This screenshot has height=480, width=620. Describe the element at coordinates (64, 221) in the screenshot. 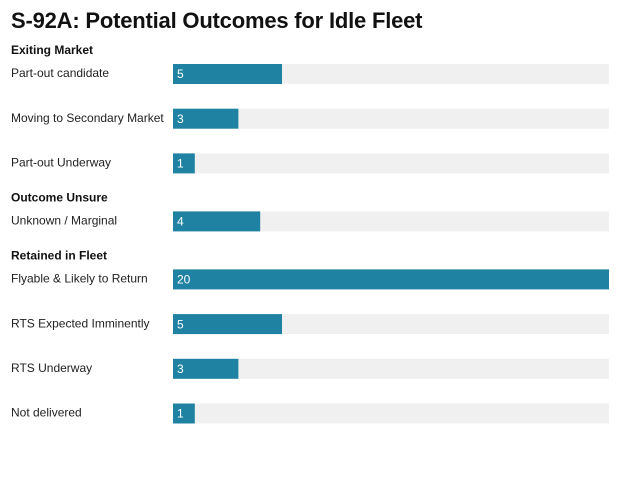

I see `category-label: Unknown / Marginal` at that location.